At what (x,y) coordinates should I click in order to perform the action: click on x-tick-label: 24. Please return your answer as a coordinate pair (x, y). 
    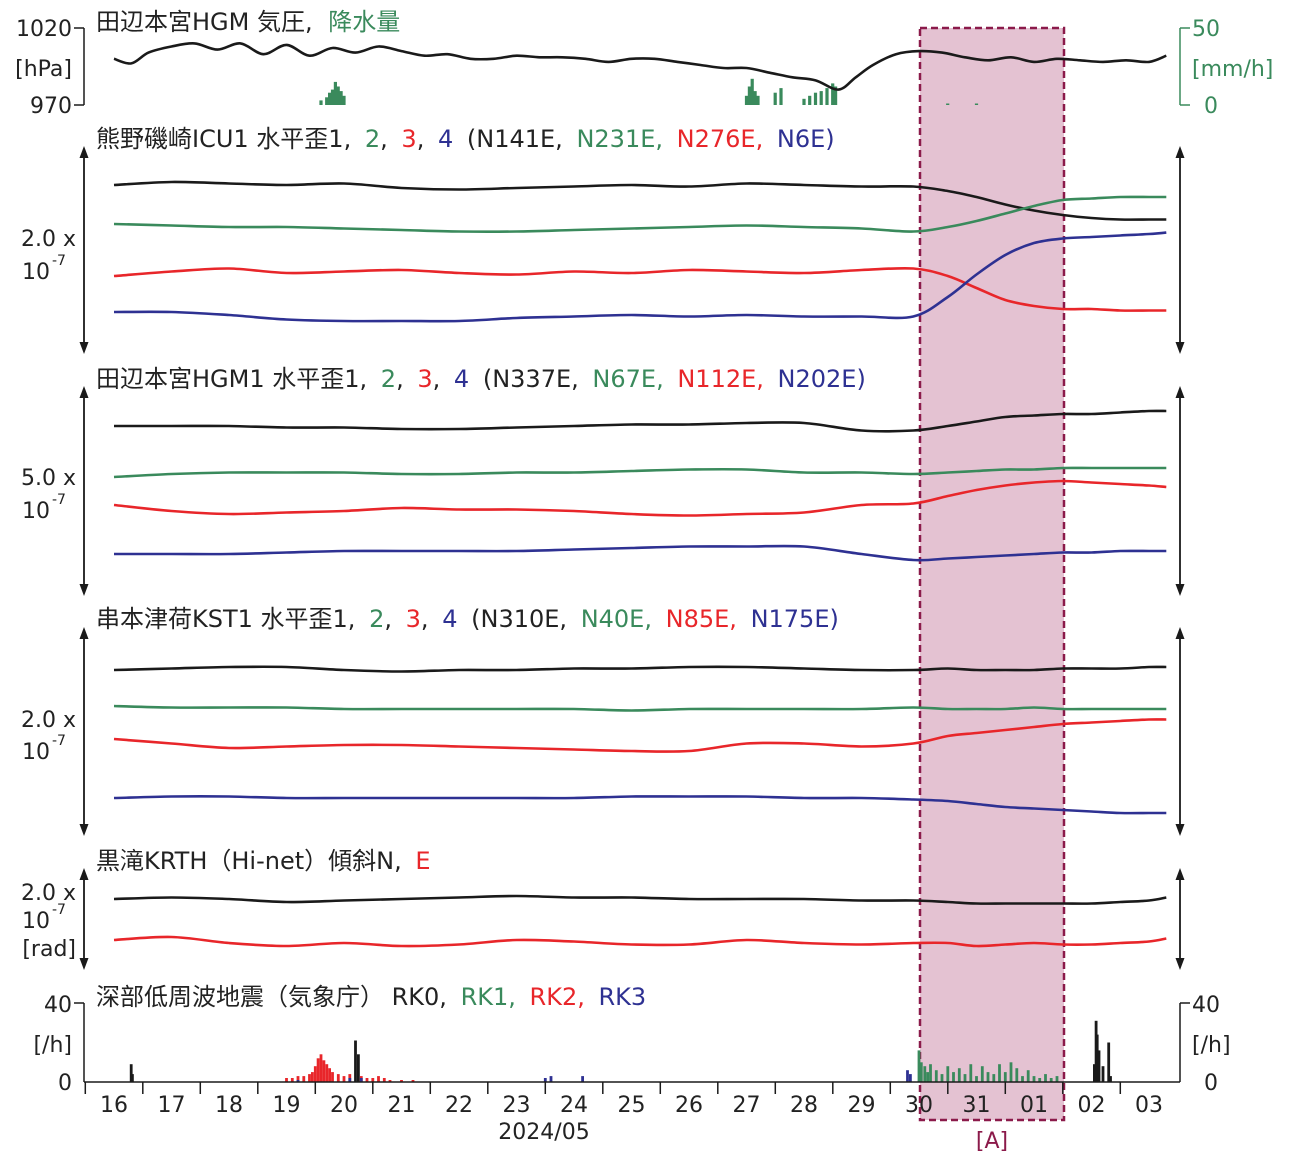
    Looking at the image, I should click on (574, 1105).